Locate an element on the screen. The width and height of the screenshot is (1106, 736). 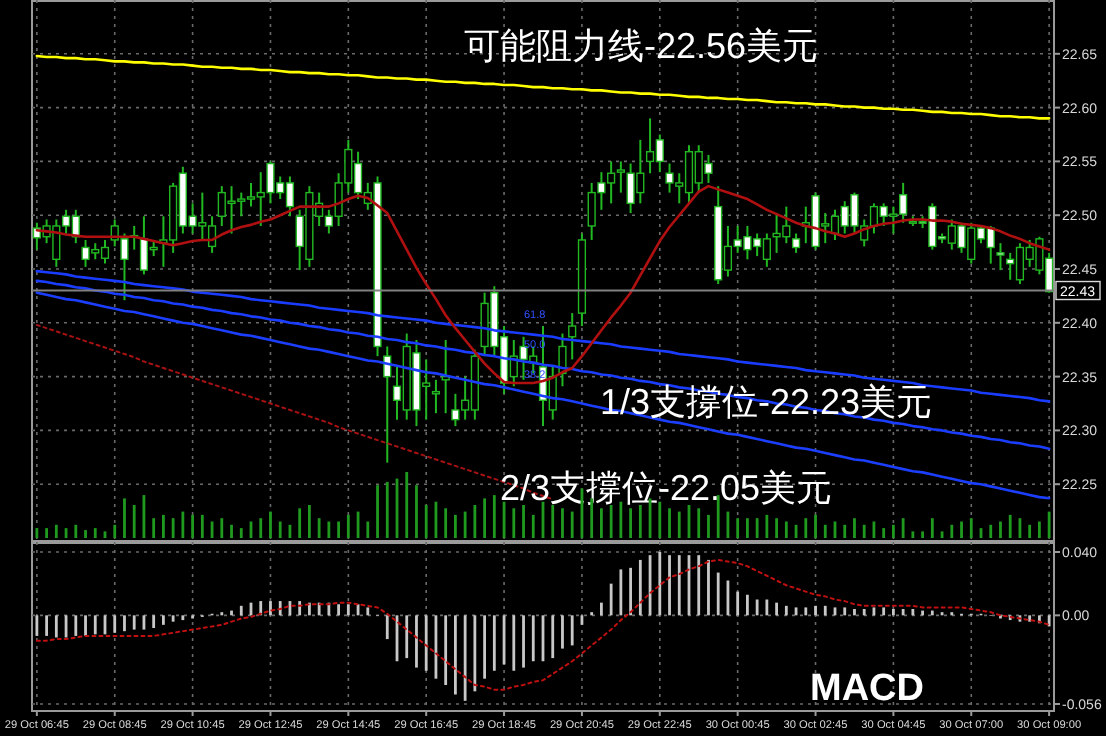
annotation: MACD is located at coordinates (867, 689).